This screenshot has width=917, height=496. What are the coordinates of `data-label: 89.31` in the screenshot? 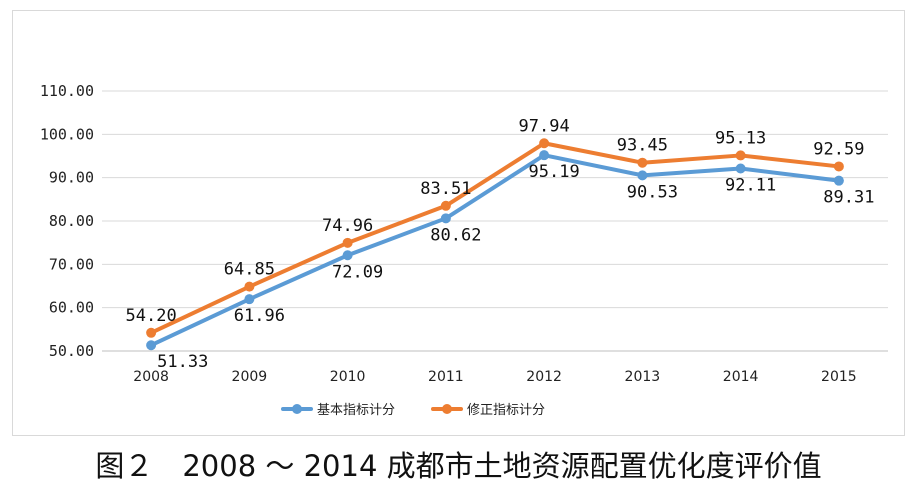 It's located at (848, 198).